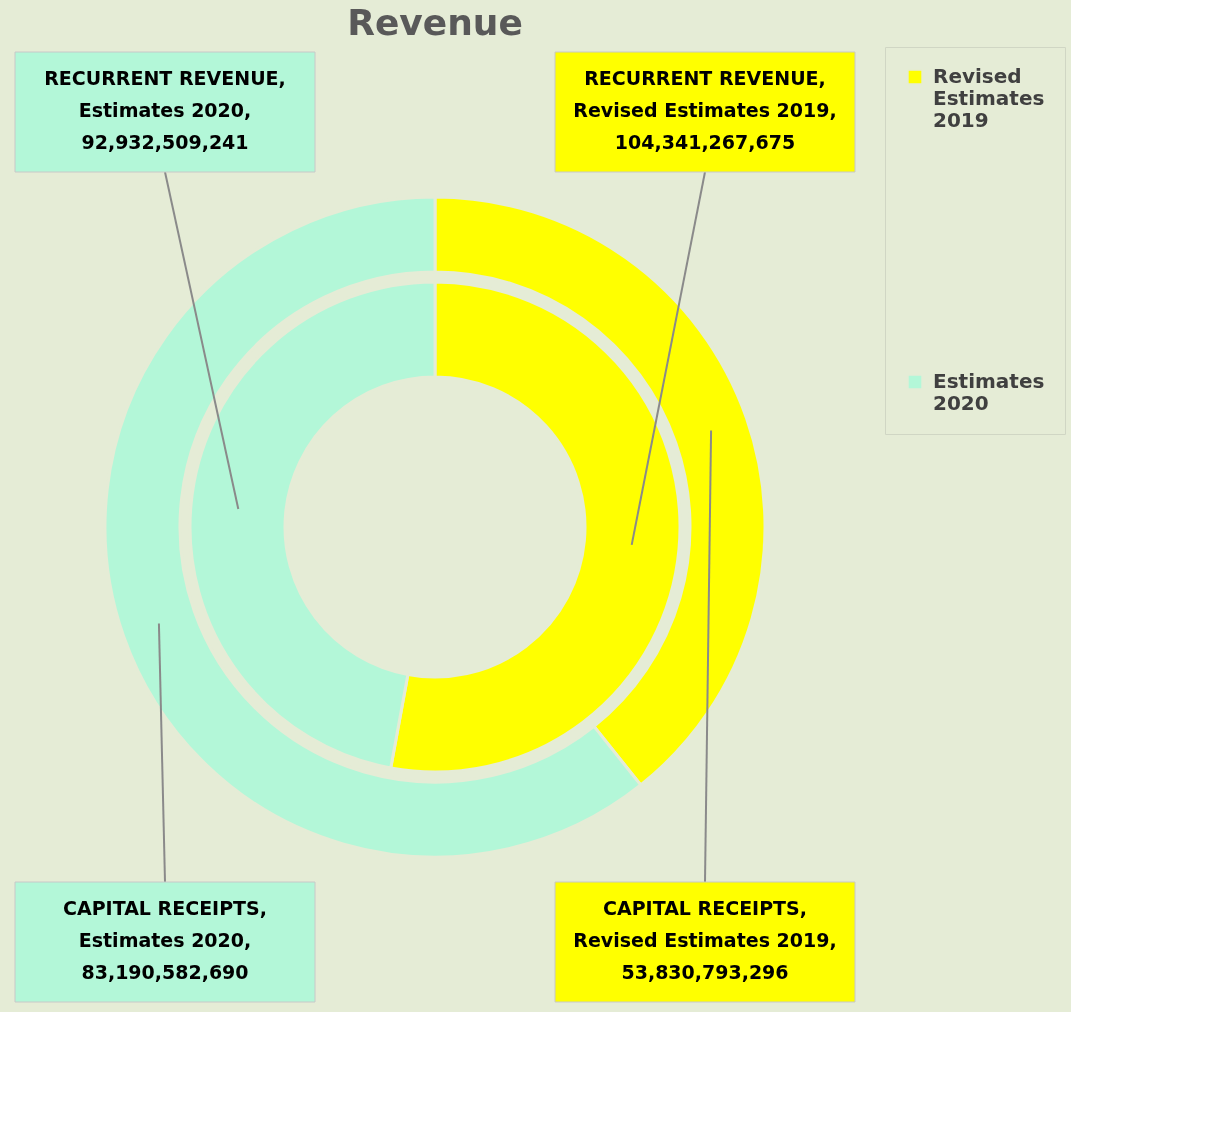  I want to click on data-label: RECURRENT REVENUE, Revised Estimates 2019, 104,341,267,675, so click(705, 110).